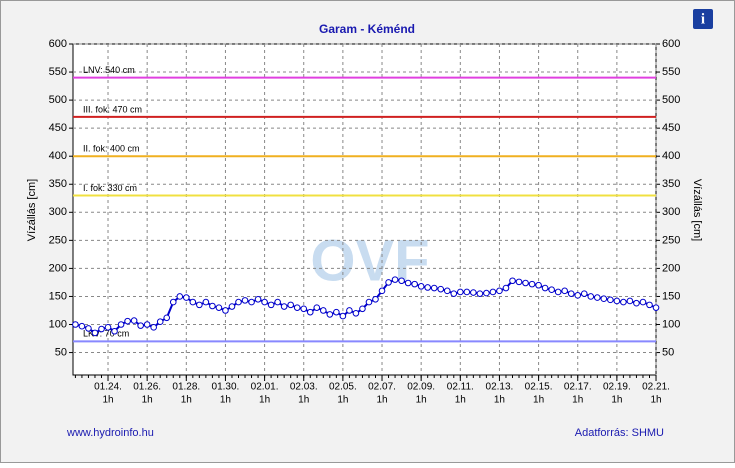 The width and height of the screenshot is (735, 468). Describe the element at coordinates (343, 387) in the screenshot. I see `x-tick-label: 02.05.` at that location.